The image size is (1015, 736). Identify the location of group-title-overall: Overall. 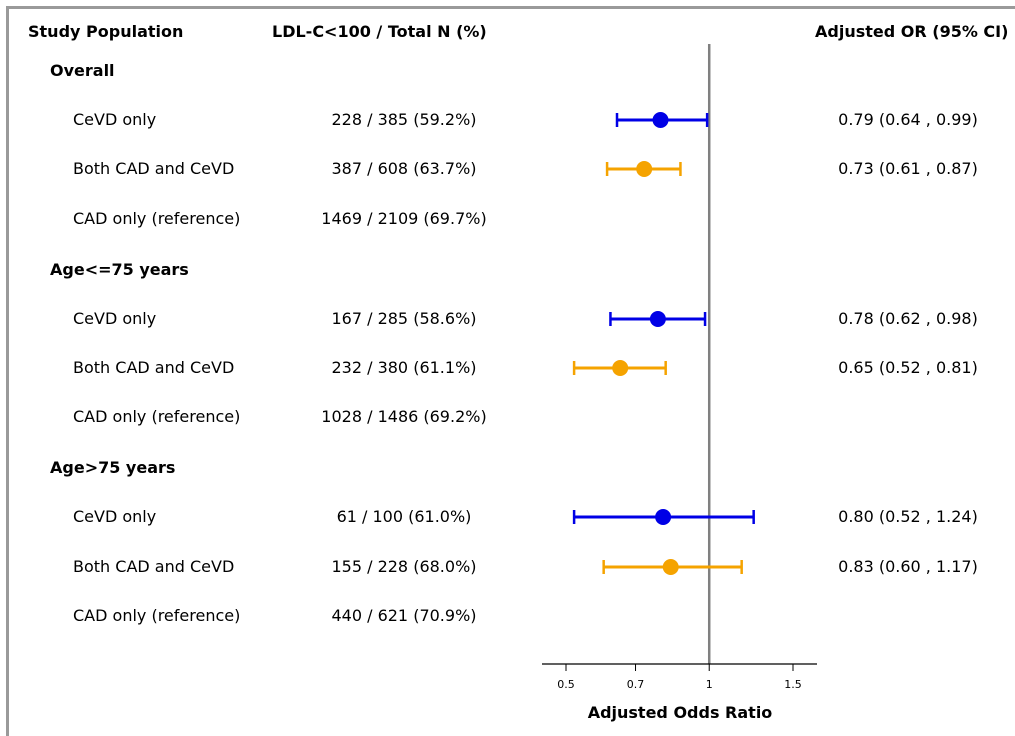
(82, 70).